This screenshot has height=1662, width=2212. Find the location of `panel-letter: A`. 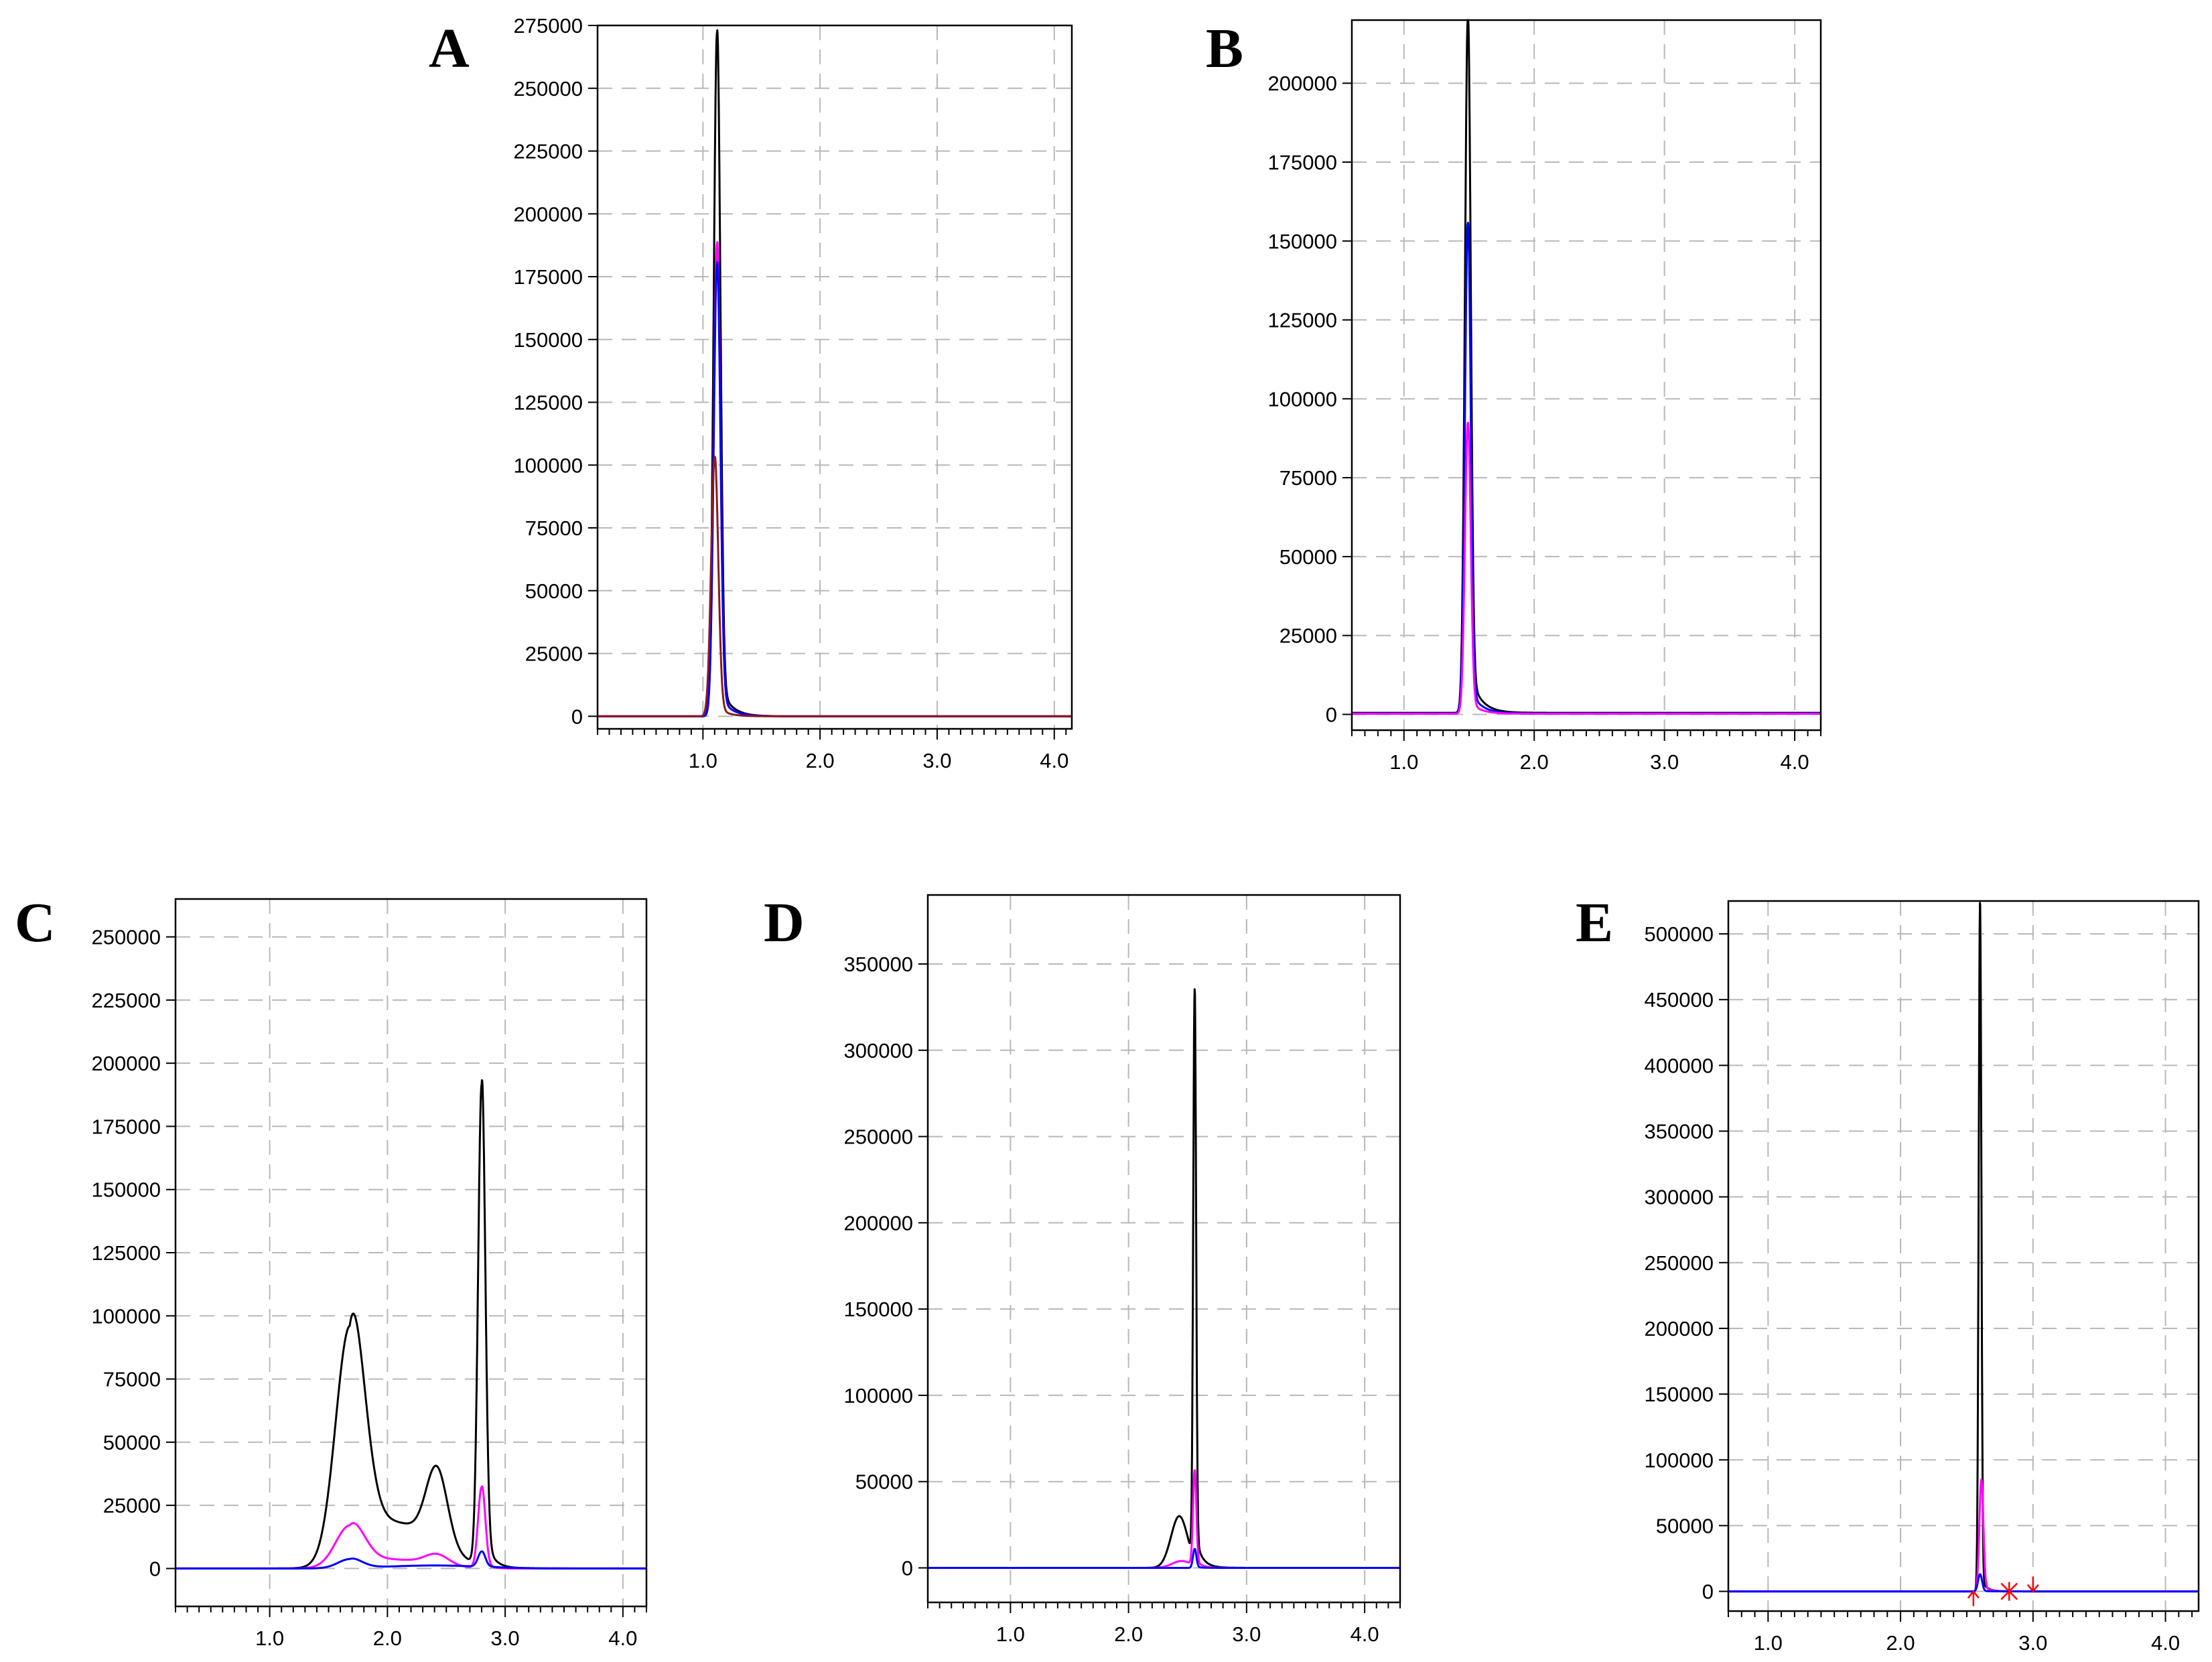

panel-letter: A is located at coordinates (449, 48).